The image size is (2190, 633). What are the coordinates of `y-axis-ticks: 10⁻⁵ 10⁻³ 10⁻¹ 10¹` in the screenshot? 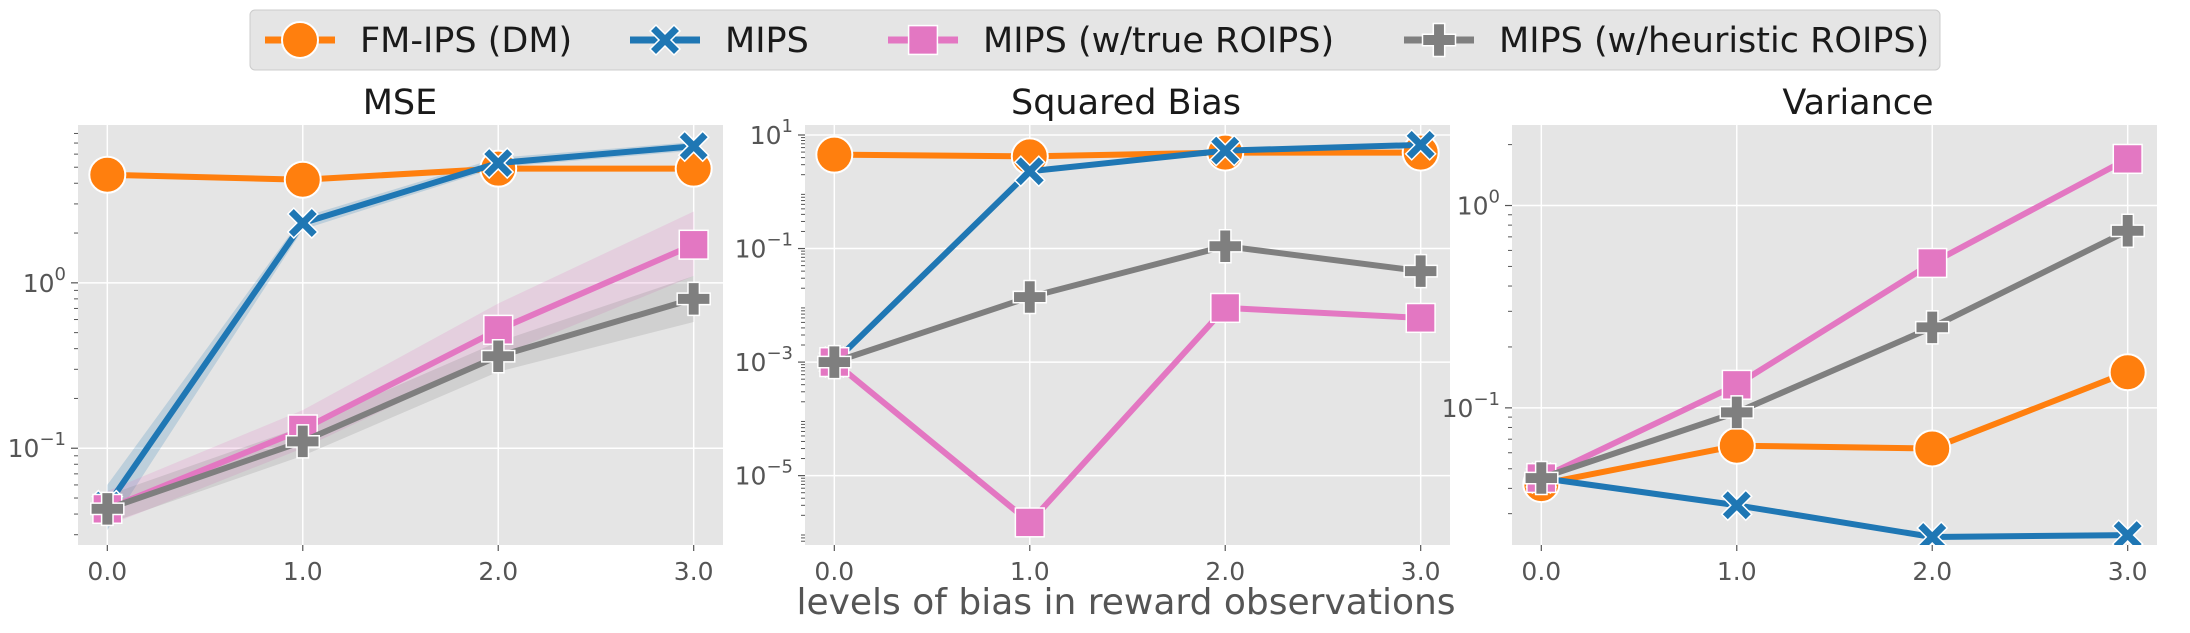 It's located at (770, 303).